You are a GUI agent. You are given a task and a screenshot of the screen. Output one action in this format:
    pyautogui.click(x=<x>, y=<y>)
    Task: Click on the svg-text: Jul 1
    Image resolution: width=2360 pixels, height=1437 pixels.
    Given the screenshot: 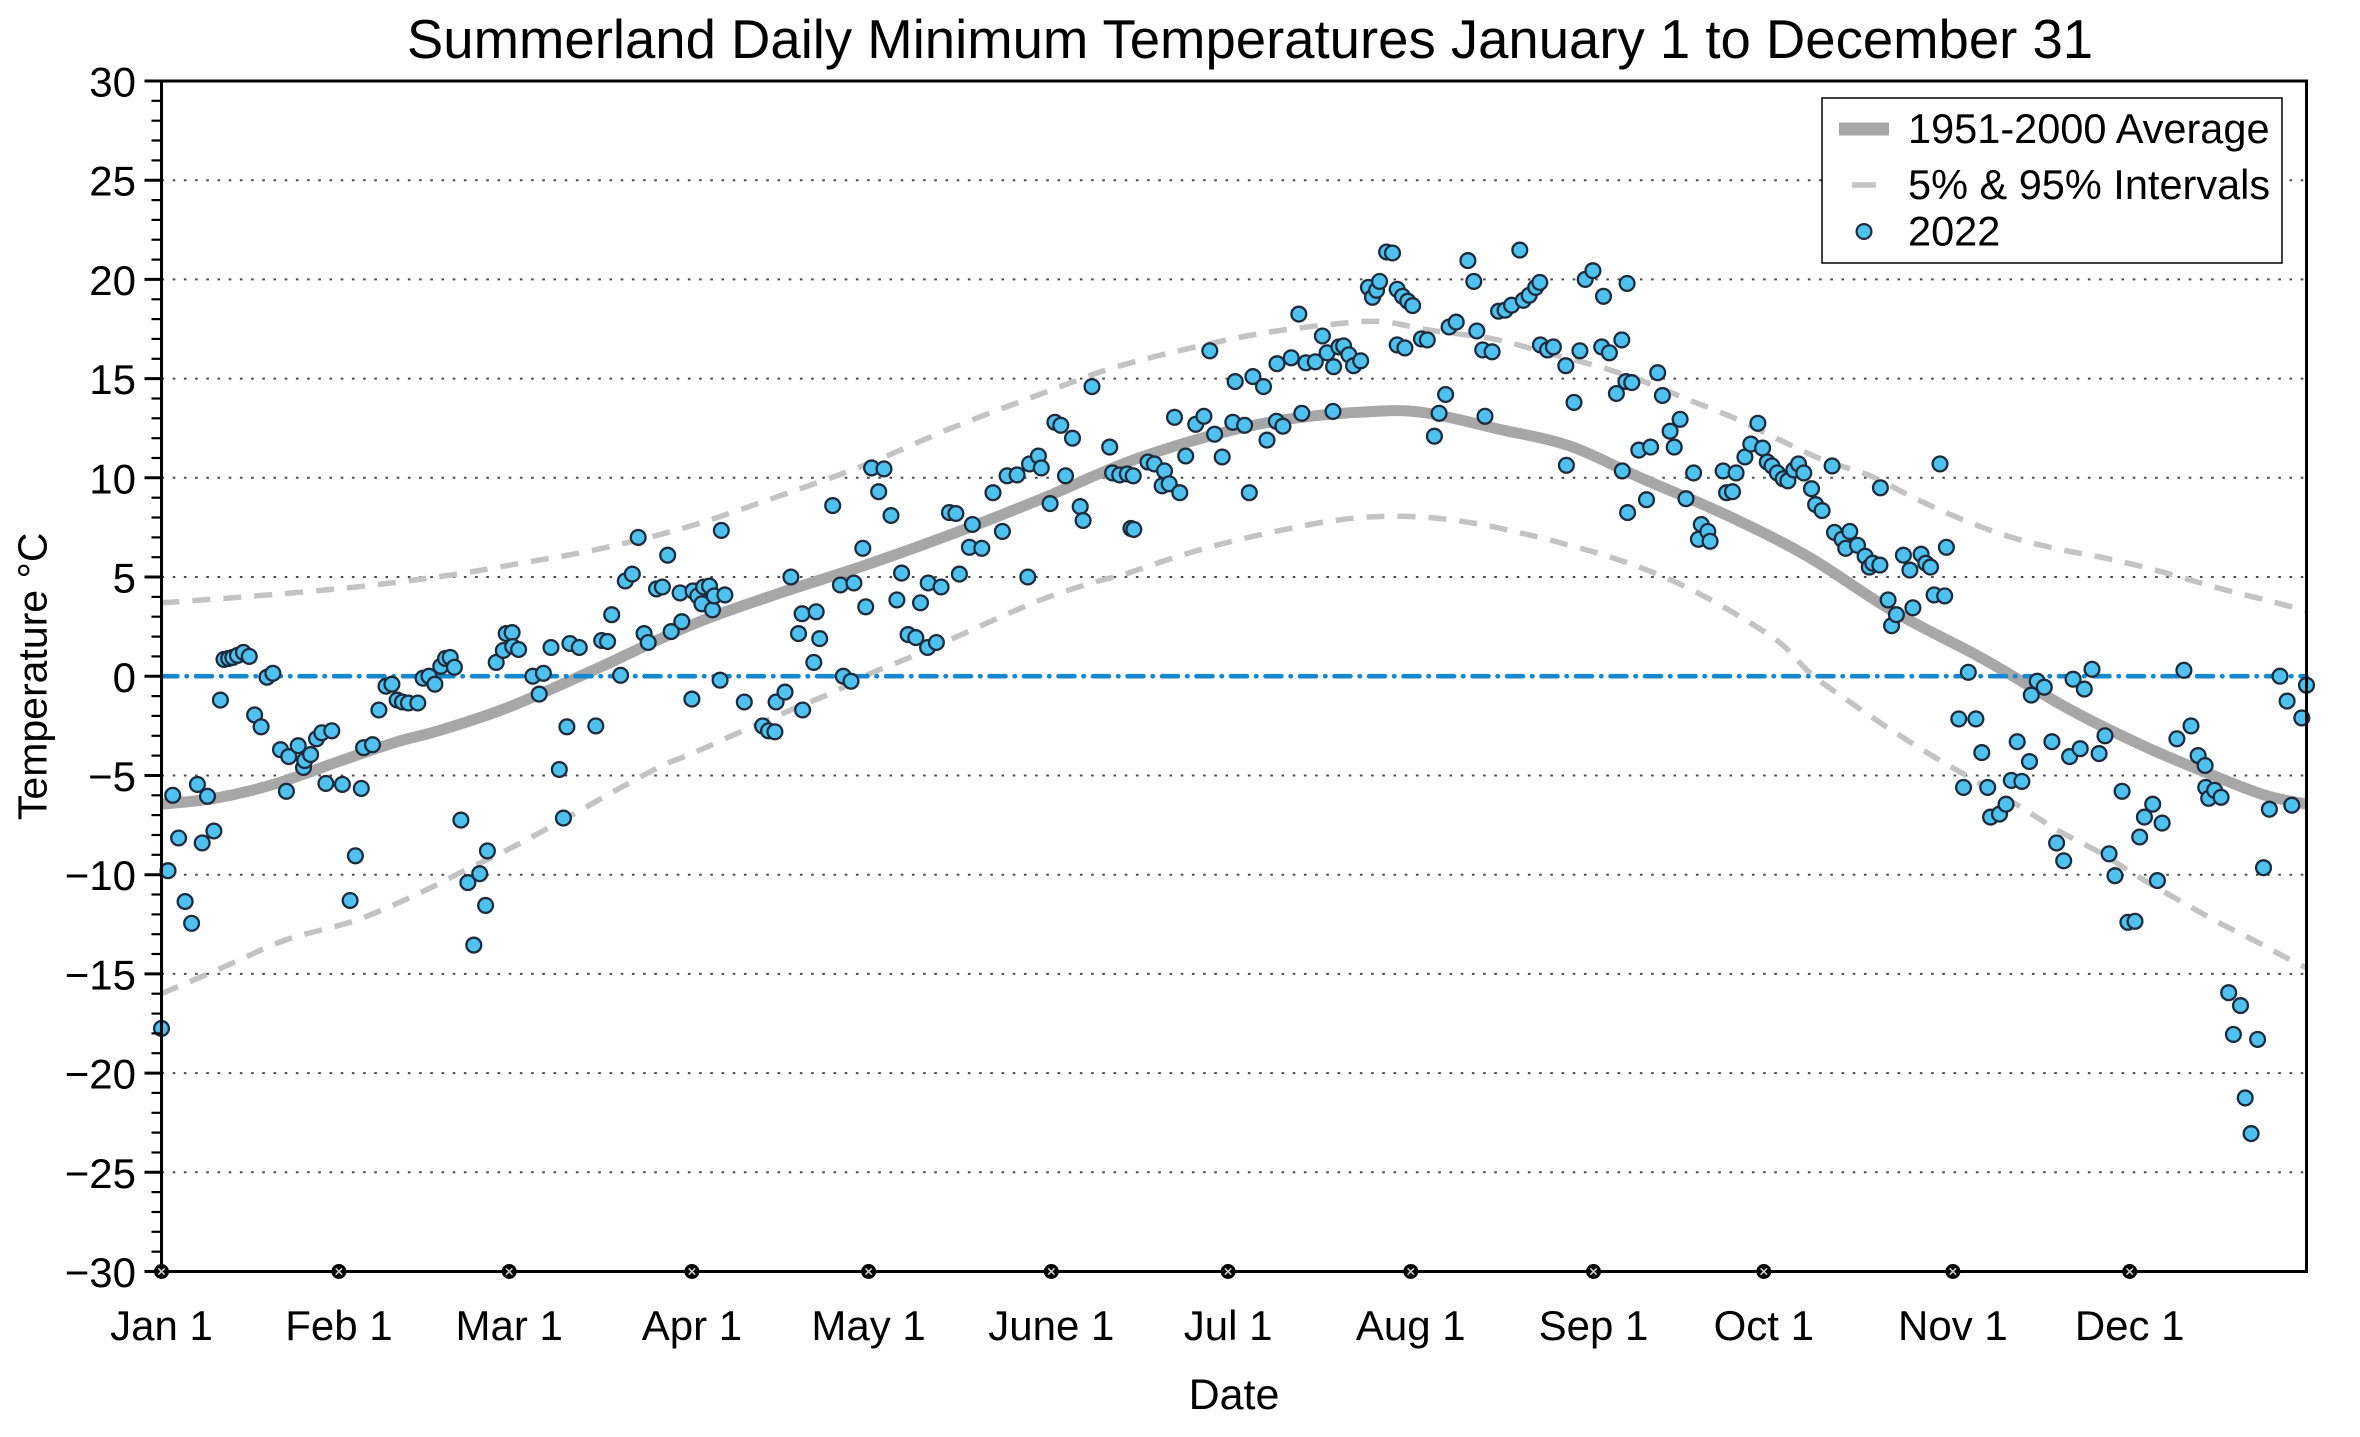 What is the action you would take?
    pyautogui.click(x=1228, y=1325)
    